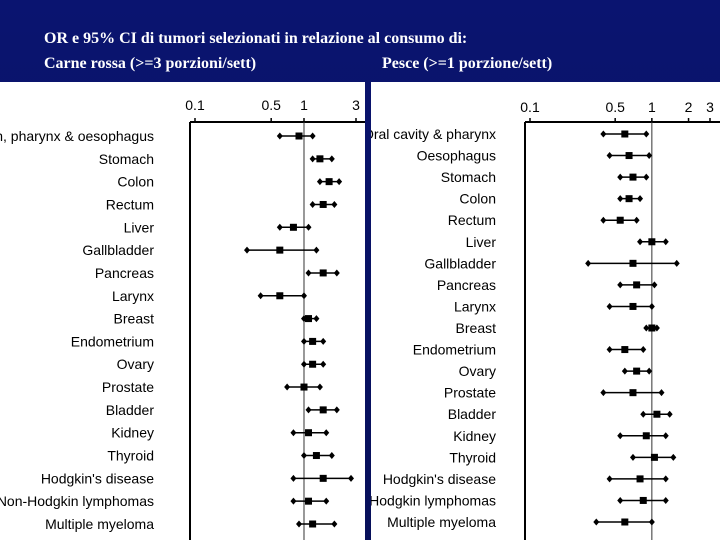 This screenshot has height=540, width=720. Describe the element at coordinates (460, 263) in the screenshot. I see `category-label: Gallbladder` at that location.